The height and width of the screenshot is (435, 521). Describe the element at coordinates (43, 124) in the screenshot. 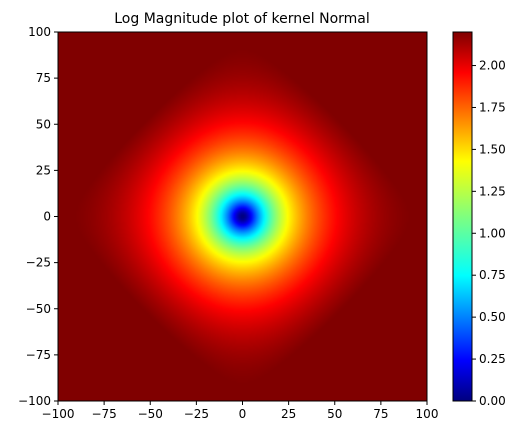

I see `y-tick-label: 50` at that location.